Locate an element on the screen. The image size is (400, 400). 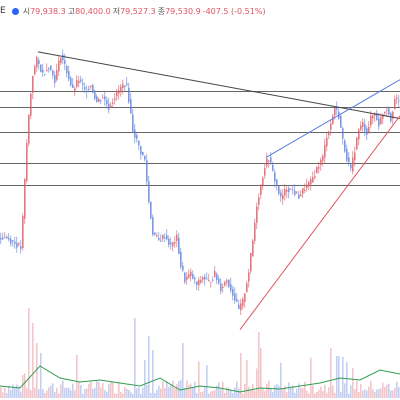
symbol-label: E is located at coordinates (3, 11).